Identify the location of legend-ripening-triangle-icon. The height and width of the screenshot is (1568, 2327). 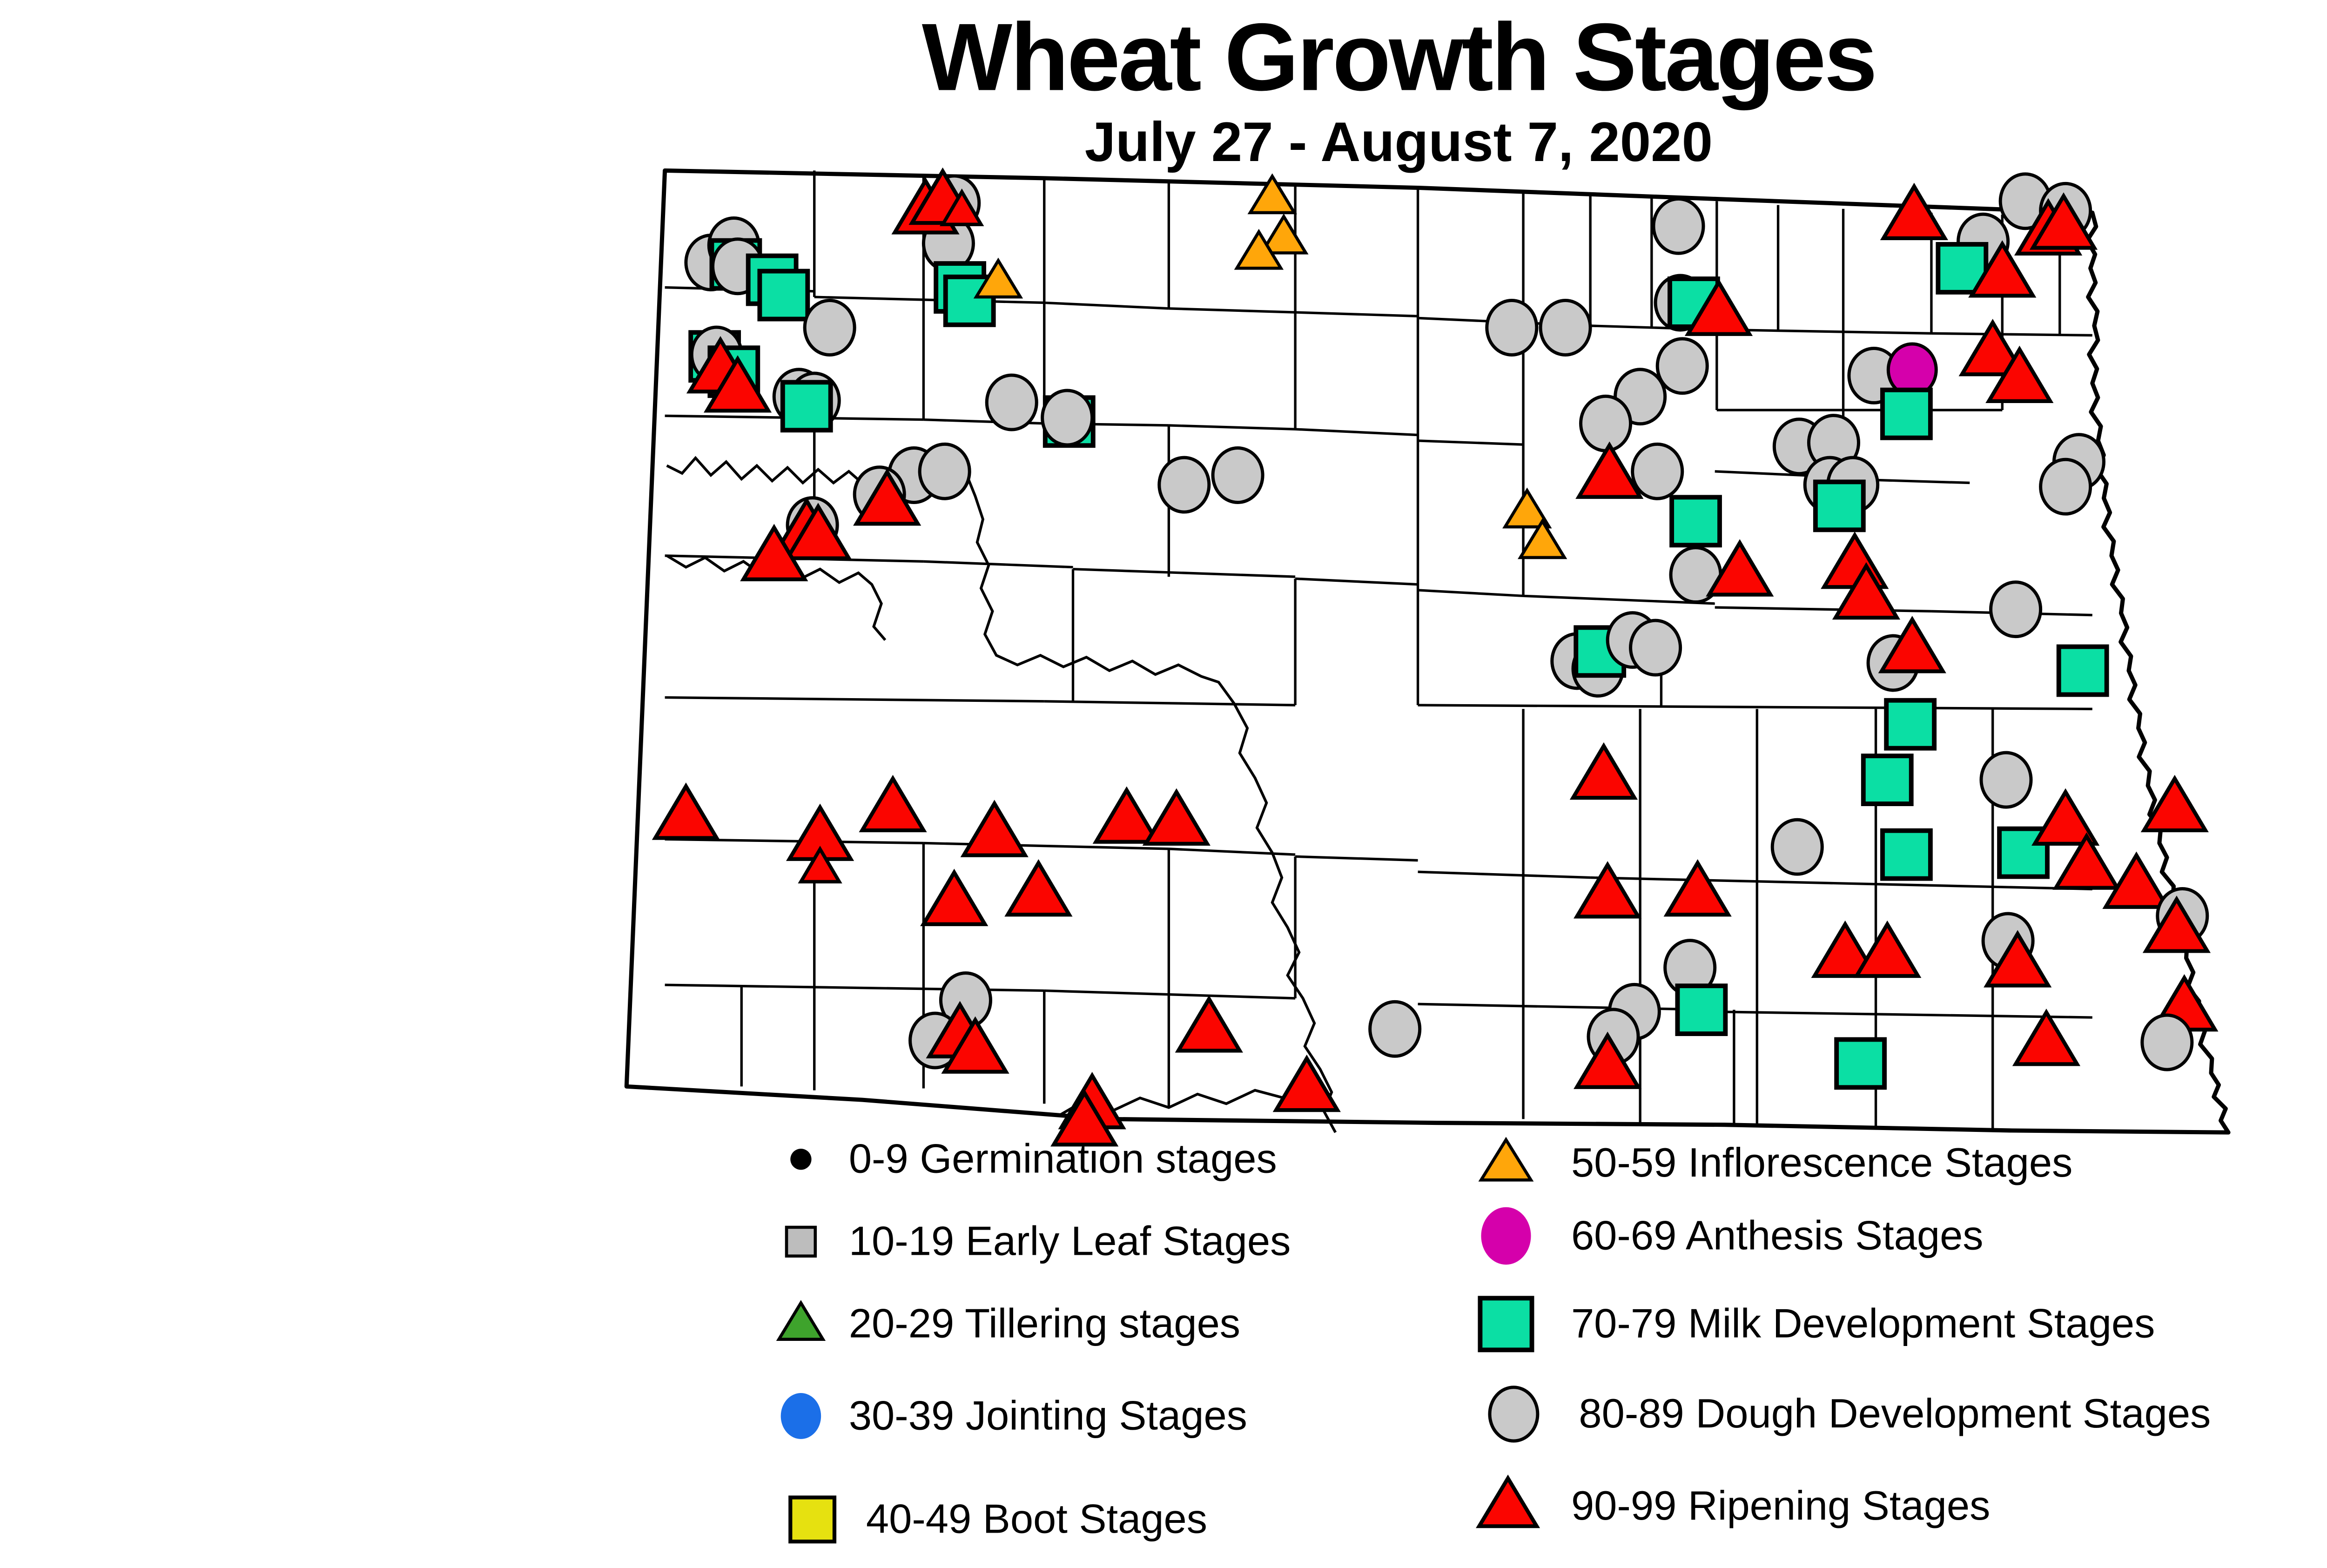
(1508, 1501).